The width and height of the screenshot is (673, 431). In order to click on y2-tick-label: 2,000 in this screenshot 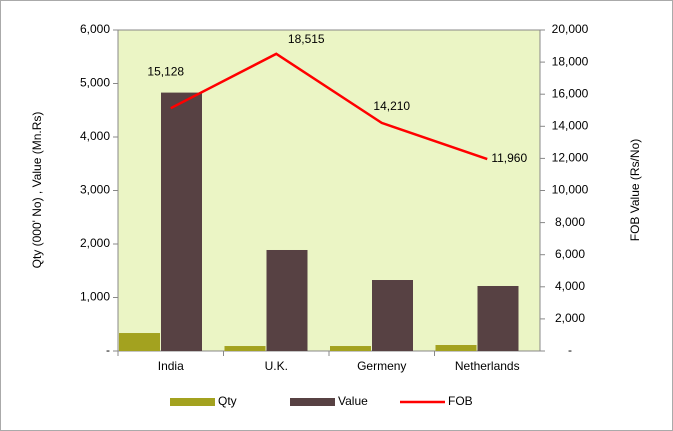, I will do `click(570, 318)`.